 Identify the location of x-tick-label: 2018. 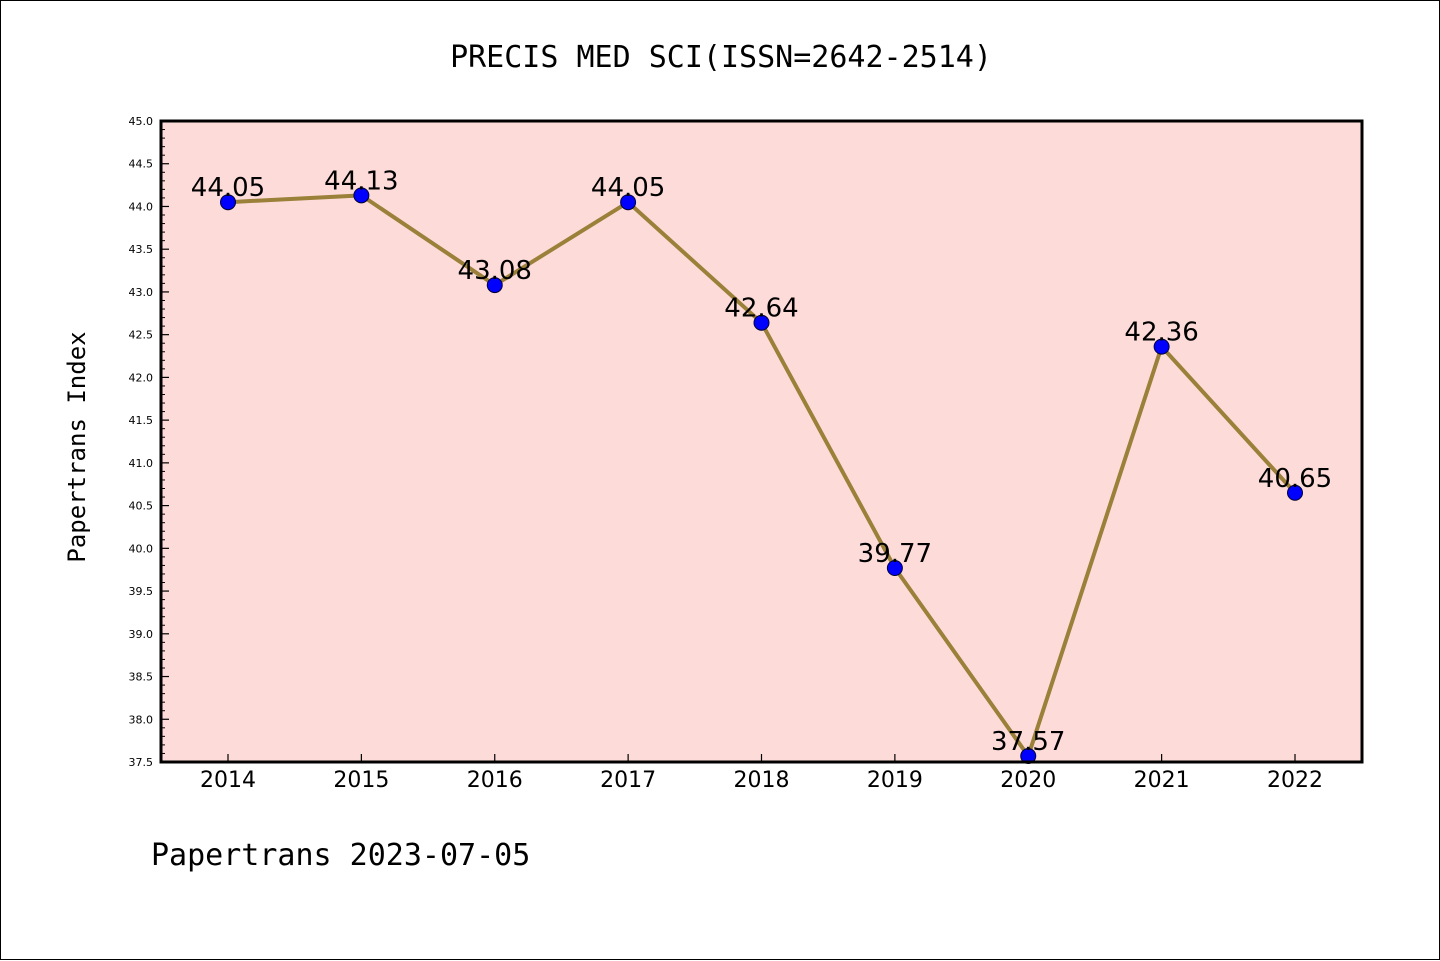
(762, 780).